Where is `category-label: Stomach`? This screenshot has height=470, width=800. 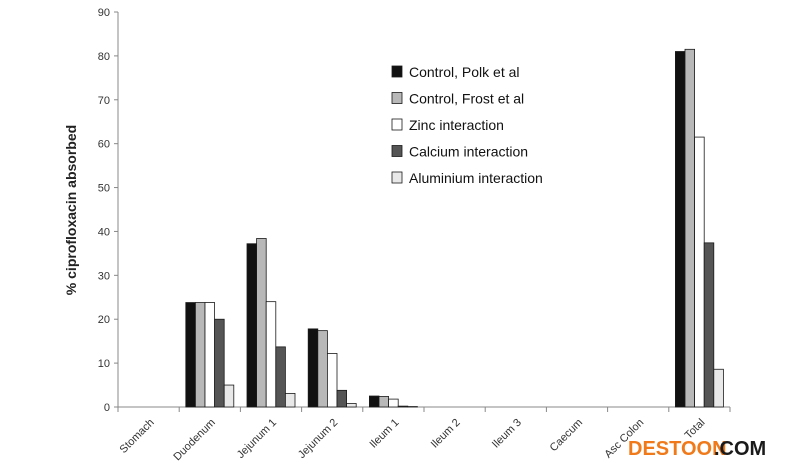 category-label: Stomach is located at coordinates (137, 436).